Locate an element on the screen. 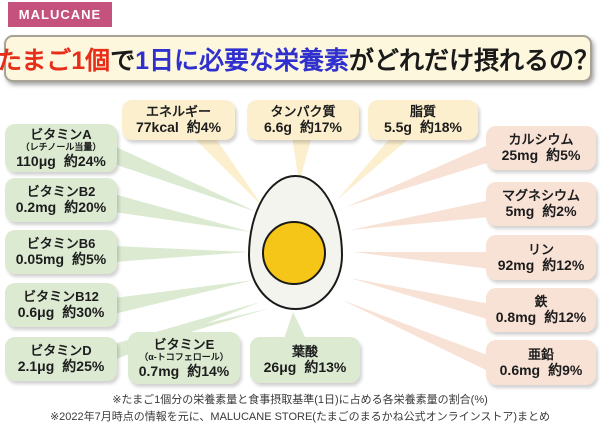  nutrient-value: 92mg 約12% is located at coordinates (541, 264).